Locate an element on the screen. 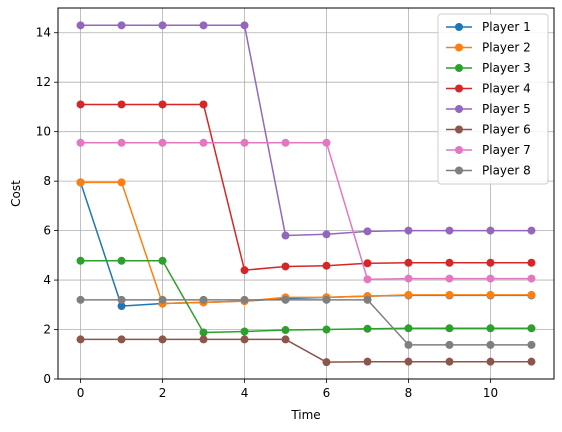 Image resolution: width=562 pixels, height=432 pixels. x-tick-label: 10 is located at coordinates (490, 393).